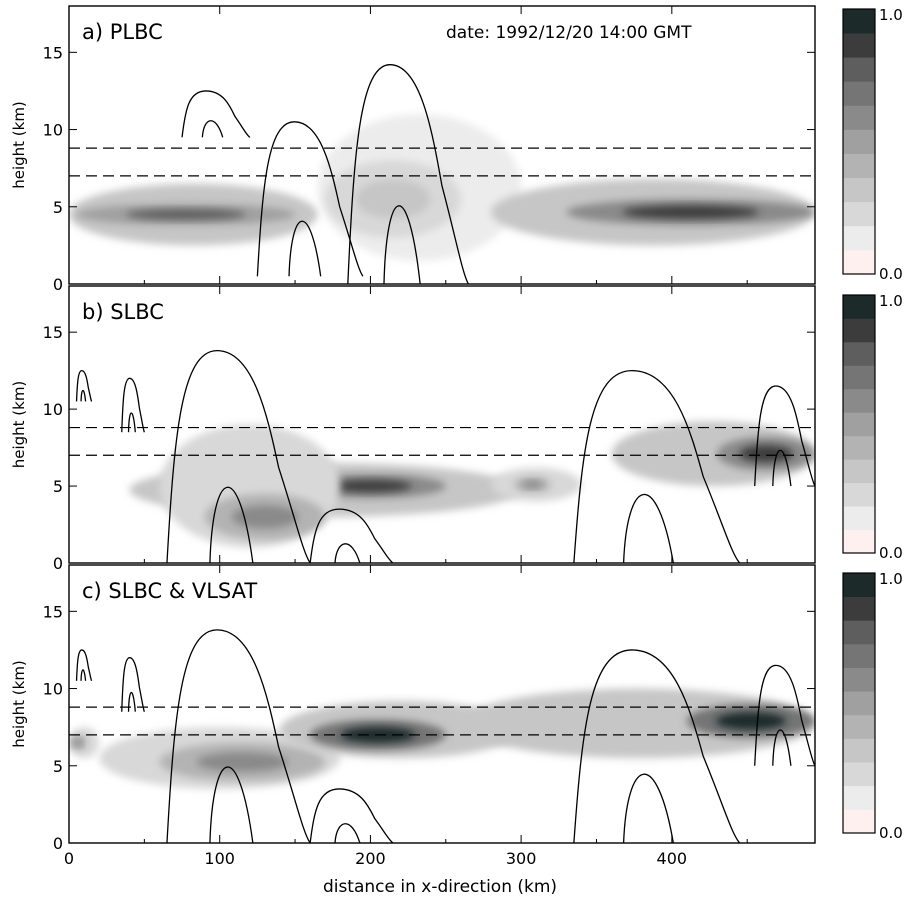 This screenshot has height=897, width=910. What do you see at coordinates (569, 33) in the screenshot?
I see `date-label: date: 1992/12/20 14:00 GMT` at bounding box center [569, 33].